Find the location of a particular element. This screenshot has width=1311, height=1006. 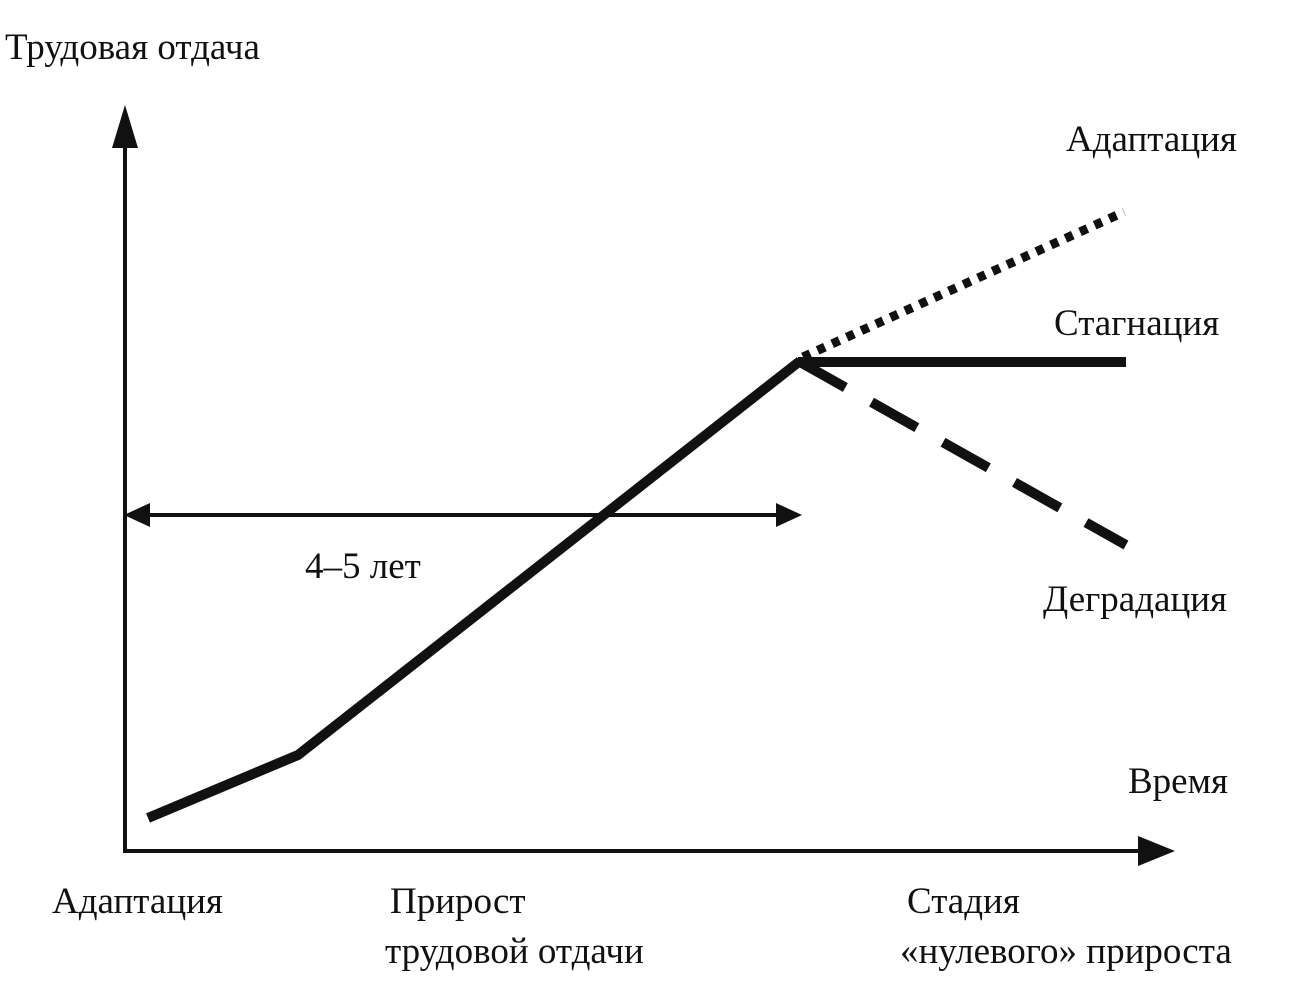

stage-adaptation-label: Адаптация is located at coordinates (137, 901).